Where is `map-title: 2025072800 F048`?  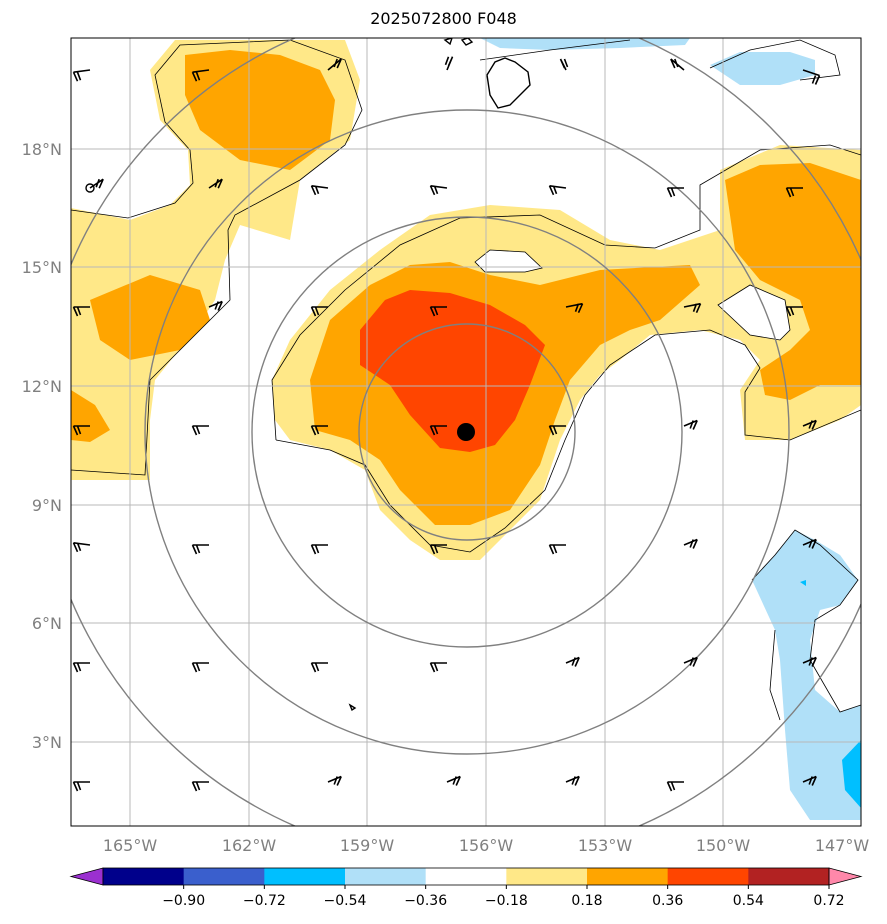 map-title: 2025072800 F048 is located at coordinates (443, 18).